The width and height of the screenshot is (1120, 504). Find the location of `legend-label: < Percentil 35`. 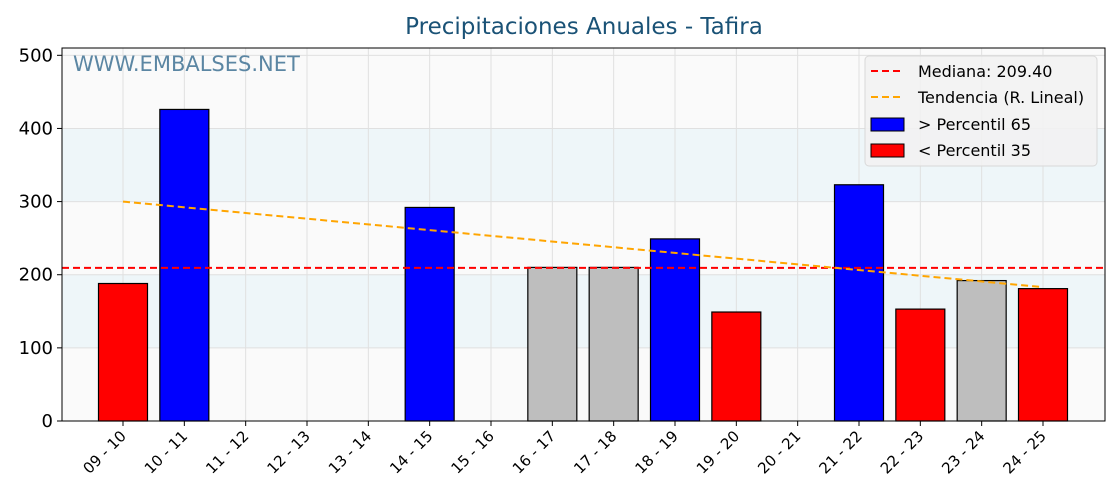

legend-label: < Percentil 35 is located at coordinates (974, 150).